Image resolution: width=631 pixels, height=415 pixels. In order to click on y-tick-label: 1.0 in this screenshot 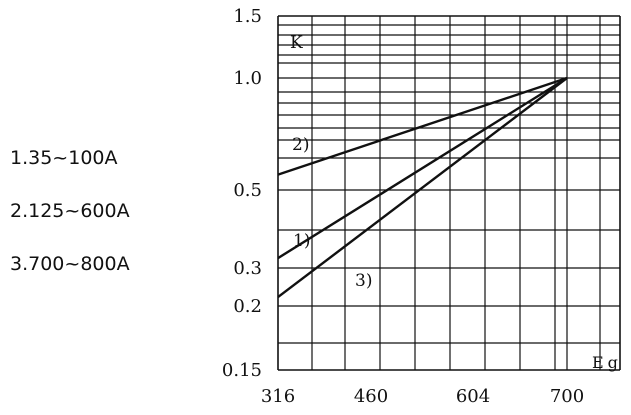, I will do `click(247, 78)`.